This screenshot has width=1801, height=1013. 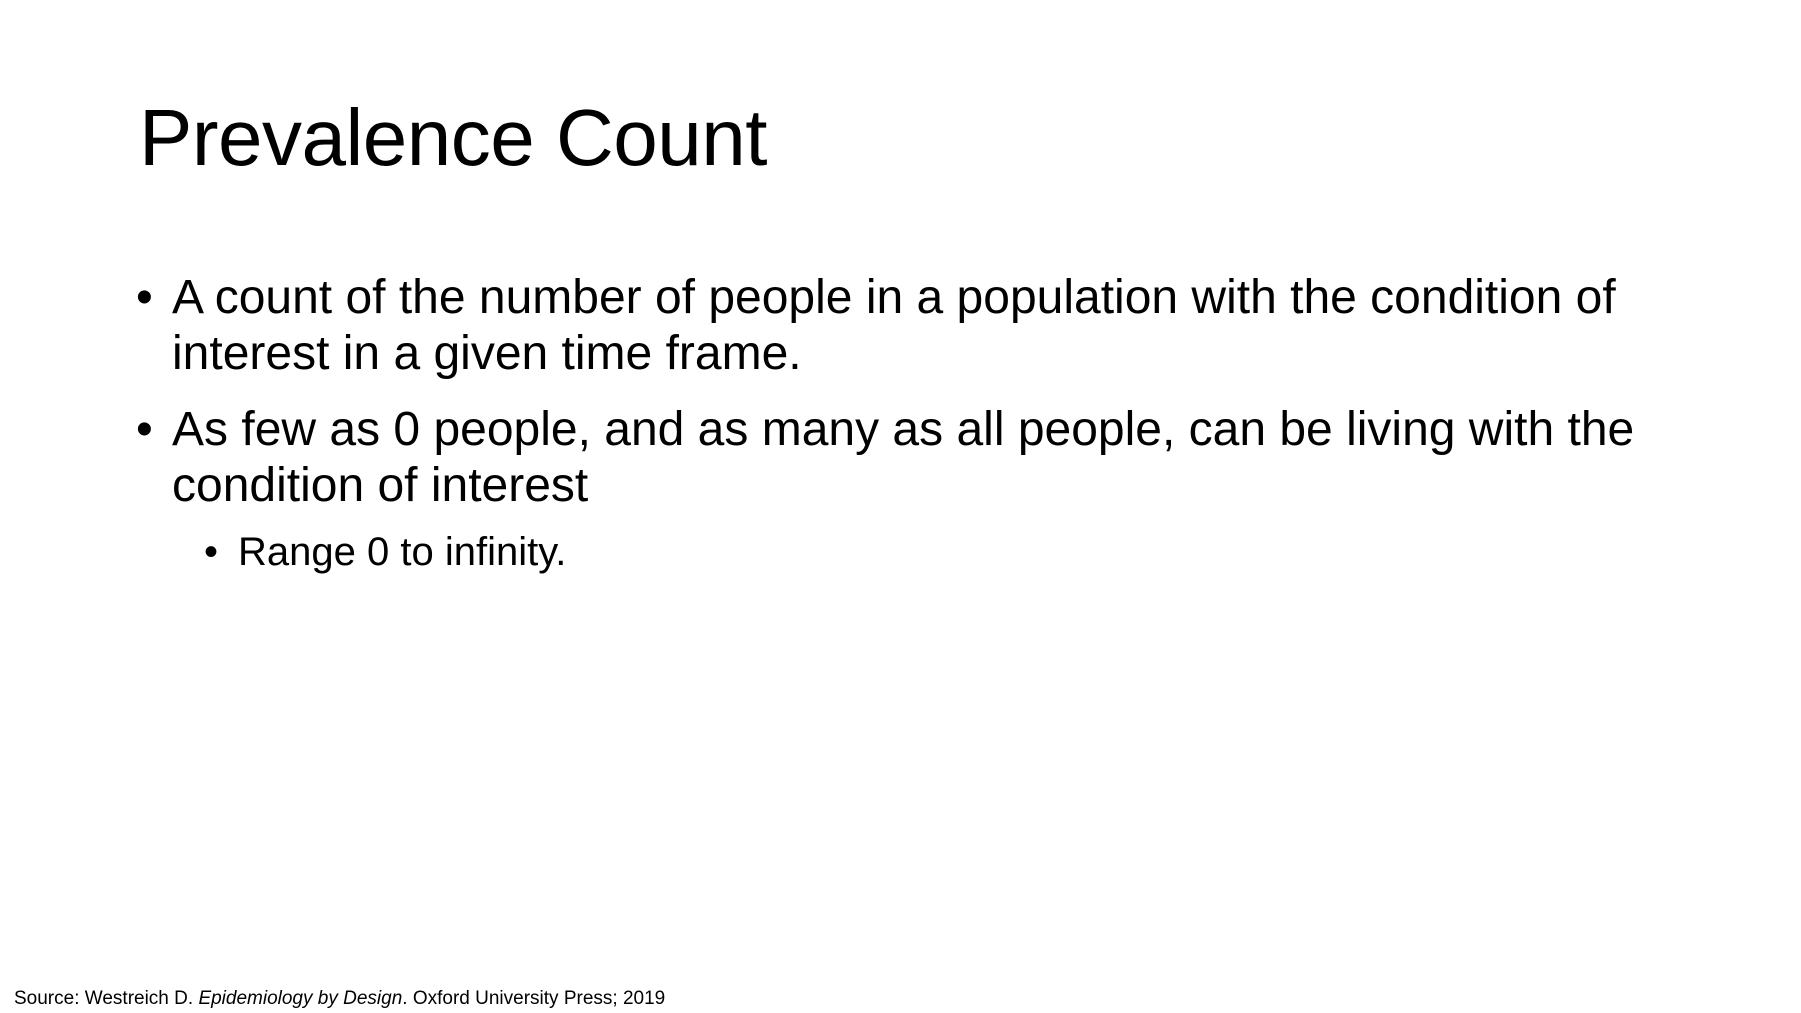 I want to click on source-prefix: Source: Westreich D., so click(x=106, y=998).